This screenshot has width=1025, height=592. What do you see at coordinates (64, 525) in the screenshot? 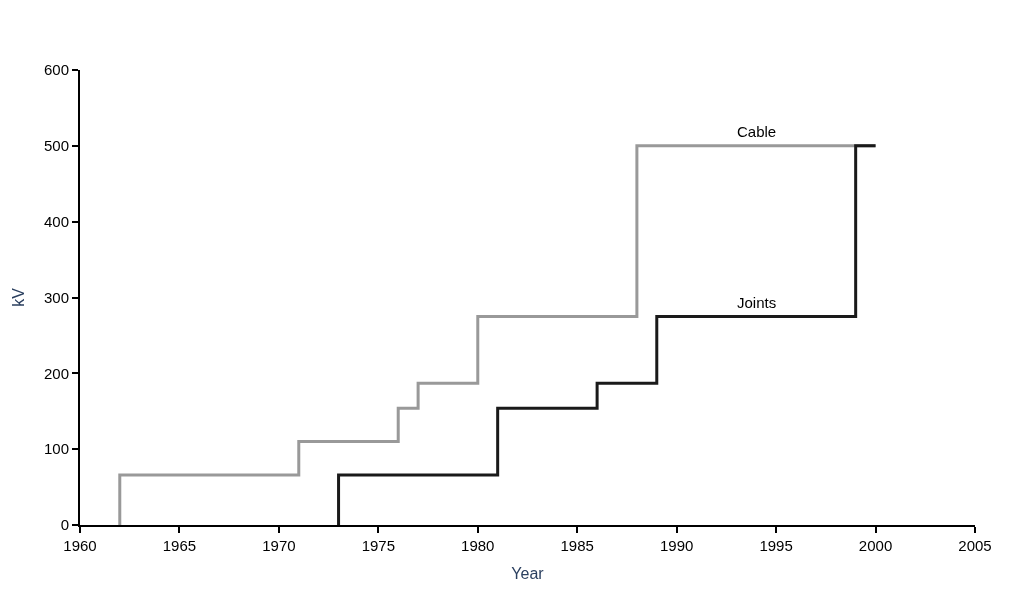
I see `y-tick-label: 0` at bounding box center [64, 525].